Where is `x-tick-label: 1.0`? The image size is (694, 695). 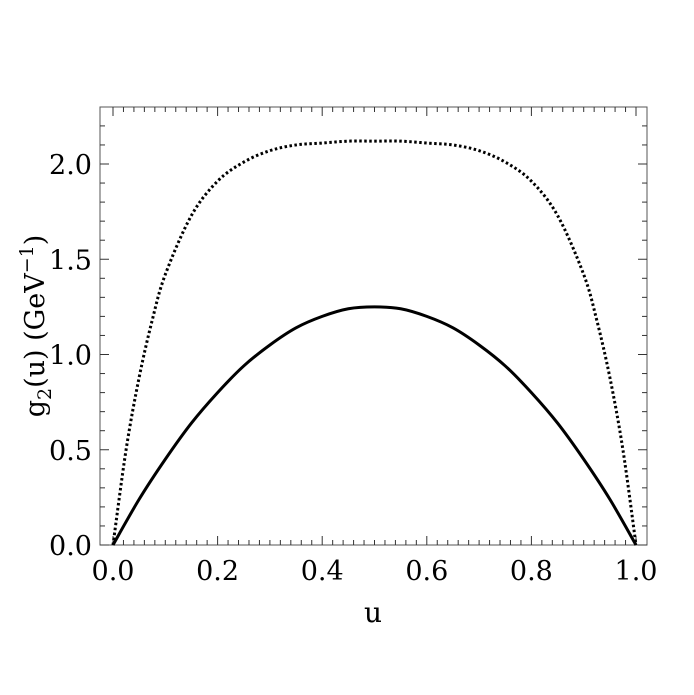 x-tick-label: 1.0 is located at coordinates (636, 571).